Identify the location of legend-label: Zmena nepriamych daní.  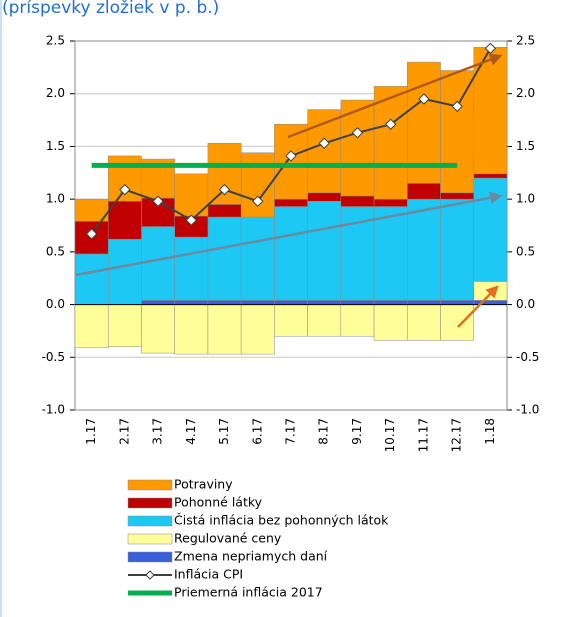
(251, 556).